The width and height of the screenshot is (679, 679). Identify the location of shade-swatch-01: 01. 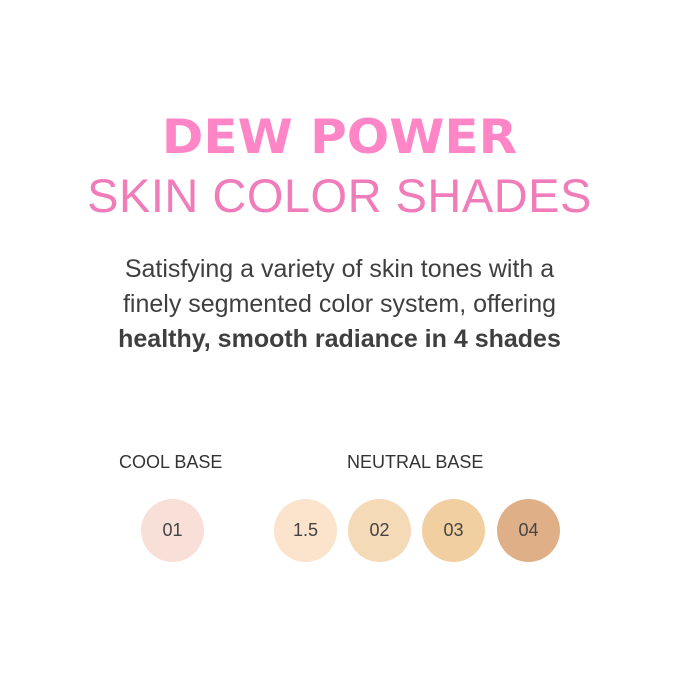
(172, 530).